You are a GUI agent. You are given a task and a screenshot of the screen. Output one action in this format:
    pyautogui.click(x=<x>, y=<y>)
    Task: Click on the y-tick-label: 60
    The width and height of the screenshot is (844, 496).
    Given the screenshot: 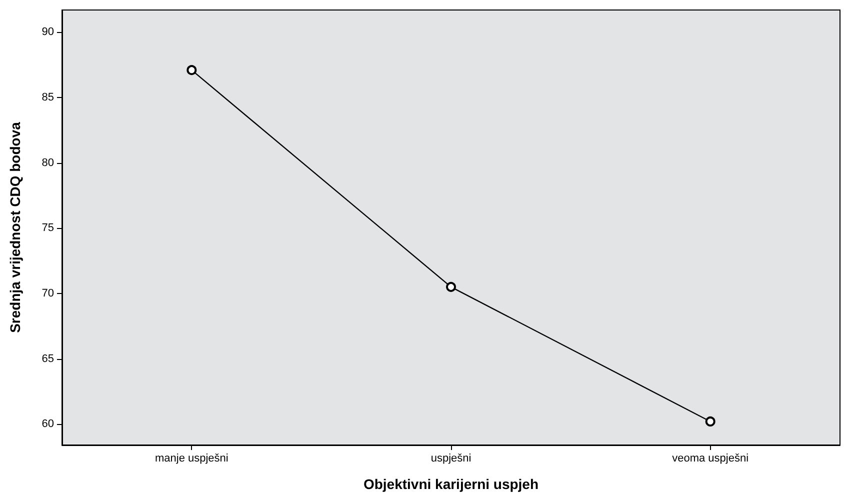 What is the action you would take?
    pyautogui.click(x=48, y=424)
    